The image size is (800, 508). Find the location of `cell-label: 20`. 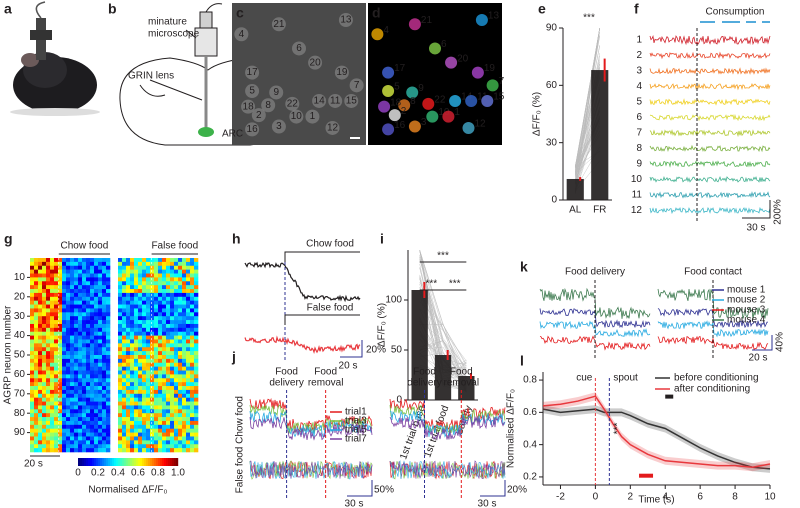

cell-label: 20 is located at coordinates (316, 62).